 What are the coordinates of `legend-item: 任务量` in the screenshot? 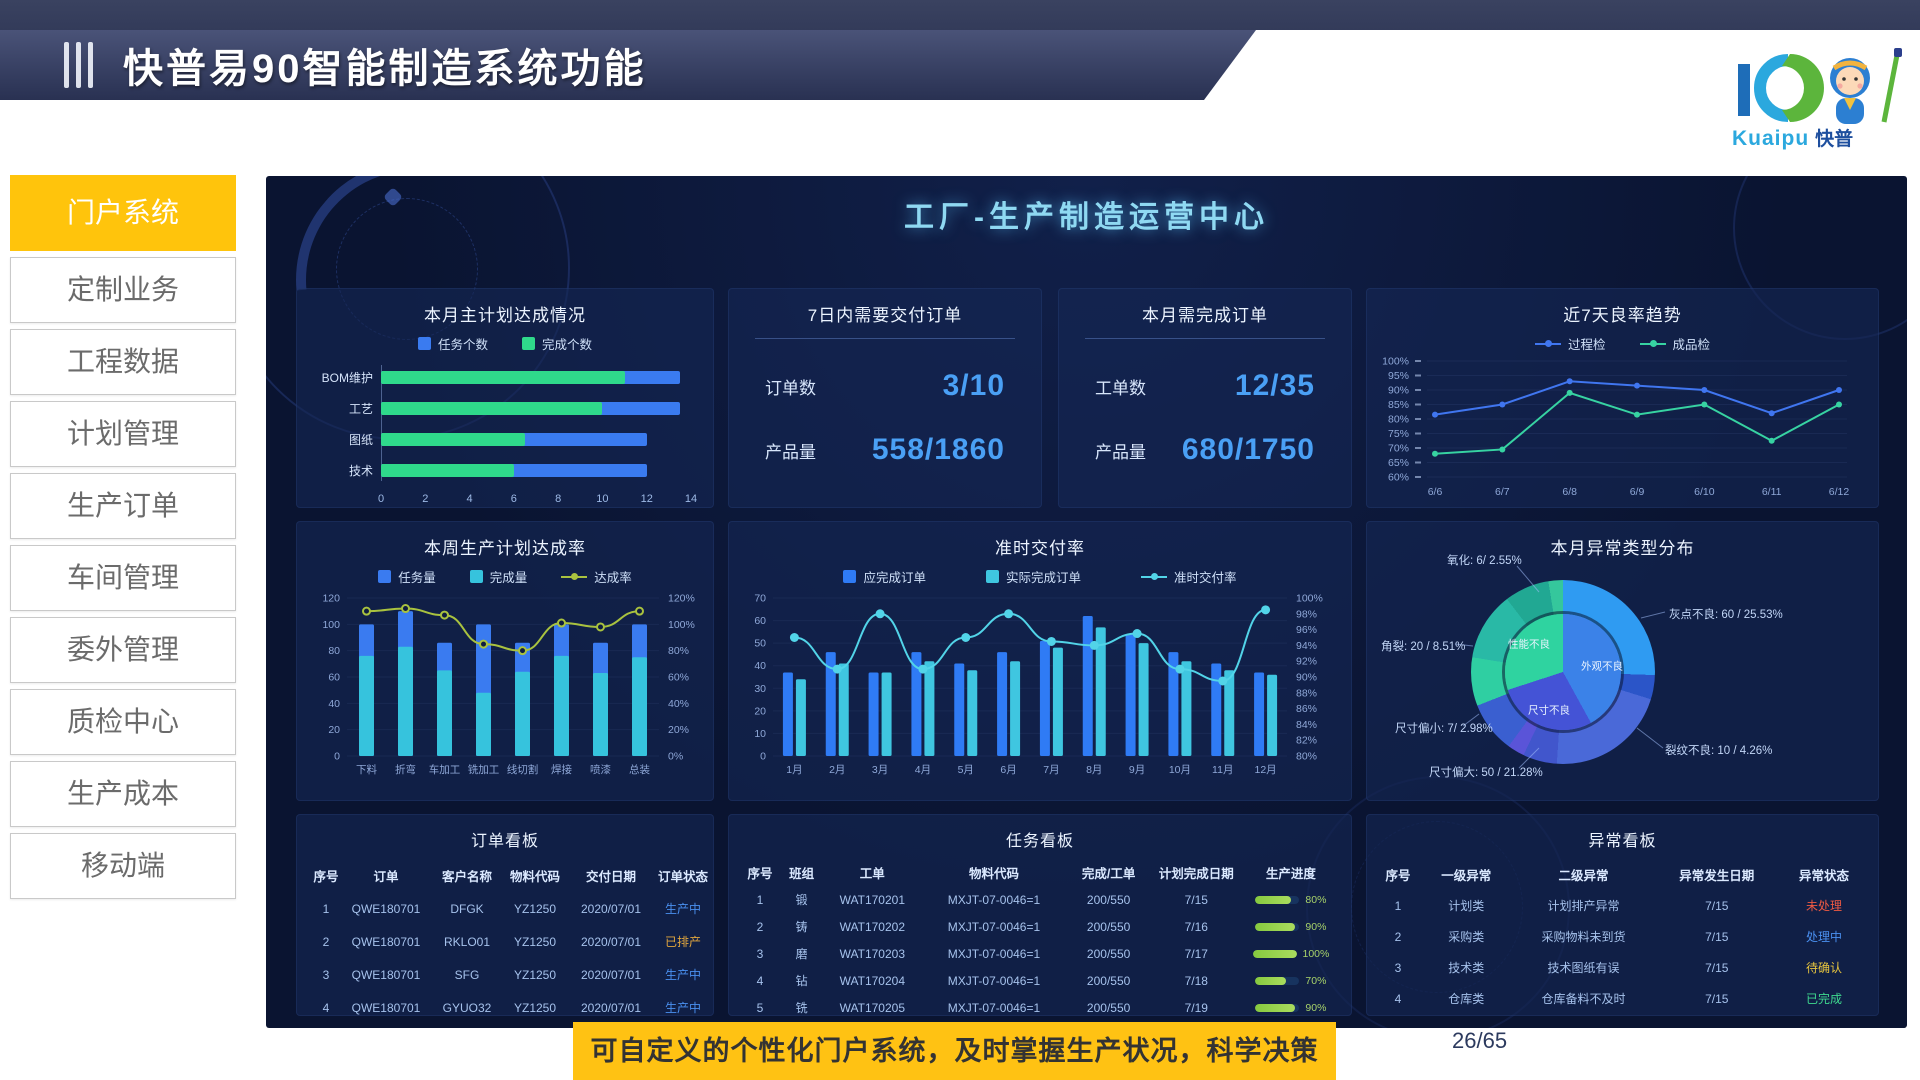 It's located at (407, 576).